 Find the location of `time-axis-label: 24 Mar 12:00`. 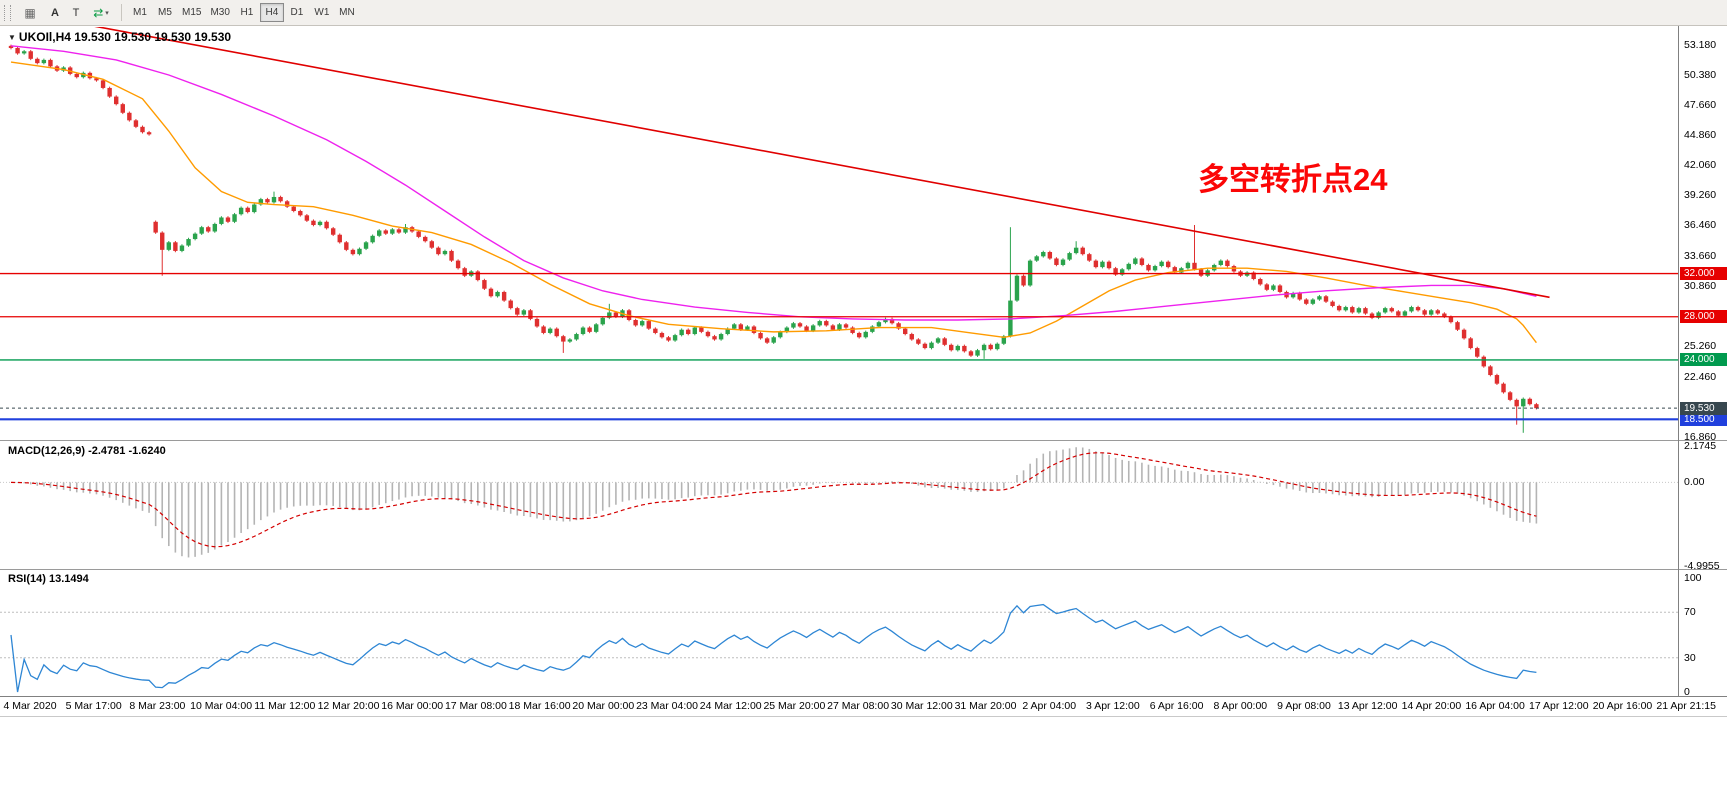

time-axis-label: 24 Mar 12:00 is located at coordinates (730, 706).